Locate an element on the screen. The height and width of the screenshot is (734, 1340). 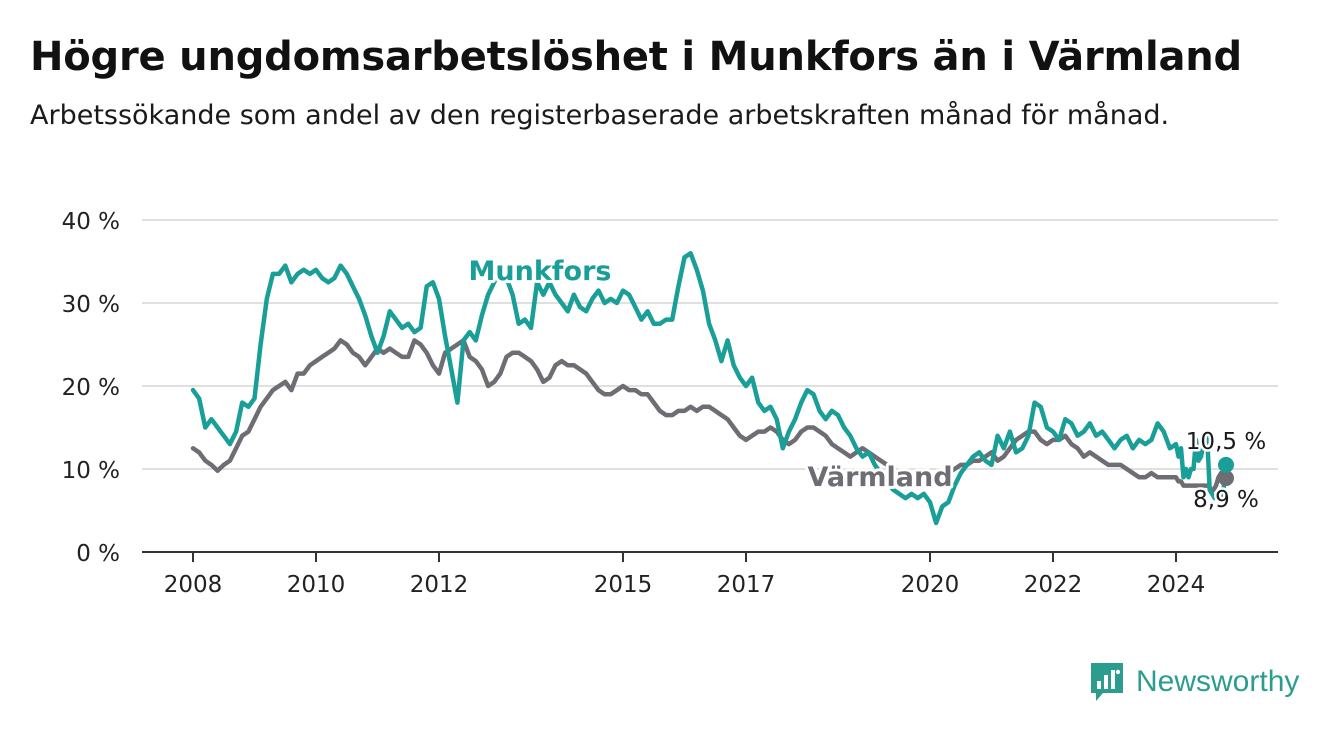
y-tick-label: 10 % is located at coordinates (91, 471).